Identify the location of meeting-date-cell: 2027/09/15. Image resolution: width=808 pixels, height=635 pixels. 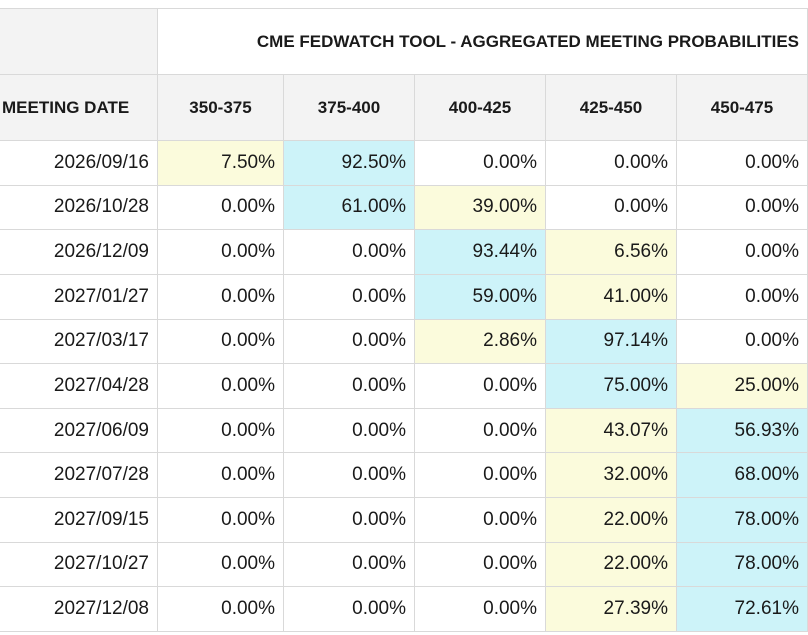
(79, 520).